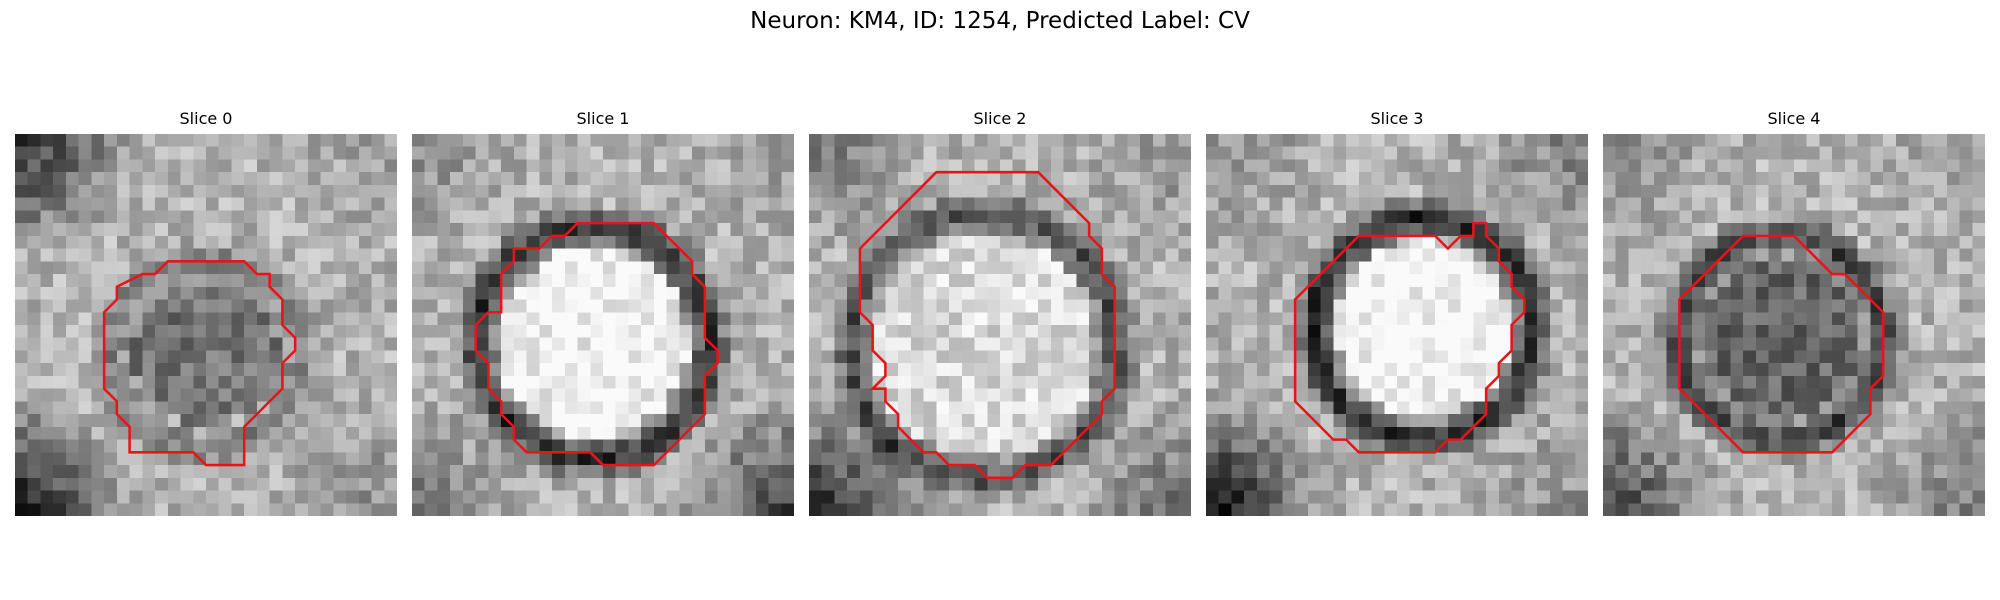  What do you see at coordinates (1794, 118) in the screenshot?
I see `slice-4-title: Slice 4` at bounding box center [1794, 118].